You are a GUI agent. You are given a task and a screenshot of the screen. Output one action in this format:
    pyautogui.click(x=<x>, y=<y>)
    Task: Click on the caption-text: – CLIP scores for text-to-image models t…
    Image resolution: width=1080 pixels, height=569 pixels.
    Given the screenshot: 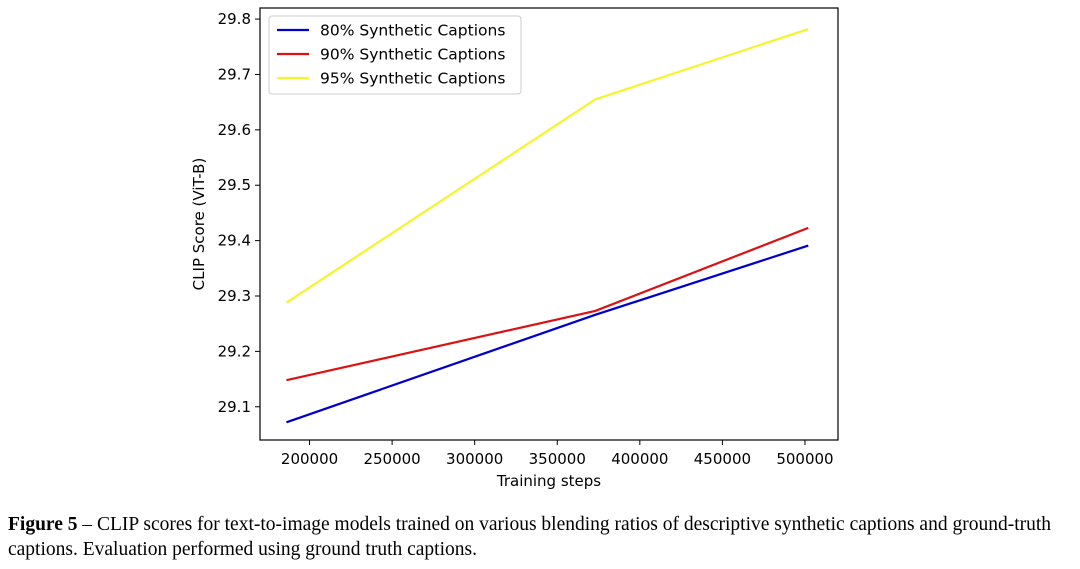 What is the action you would take?
    pyautogui.click(x=530, y=537)
    